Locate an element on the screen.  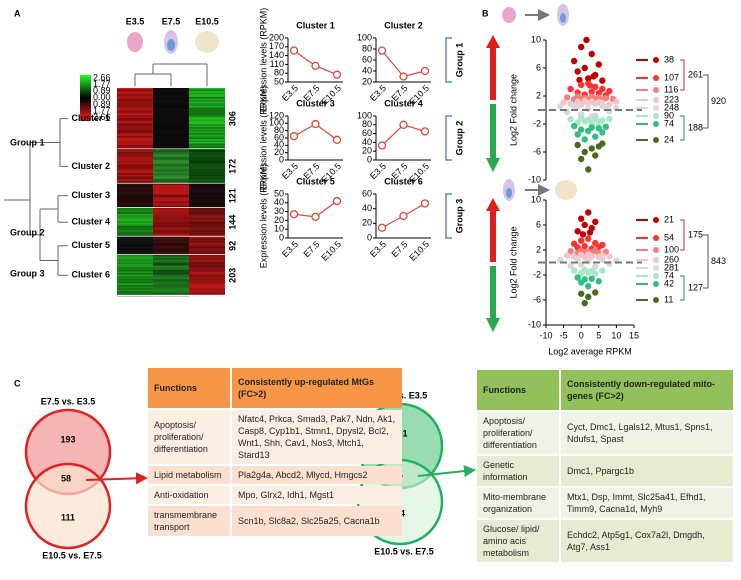
color-key-label: 2.66 is located at coordinates (102, 77).